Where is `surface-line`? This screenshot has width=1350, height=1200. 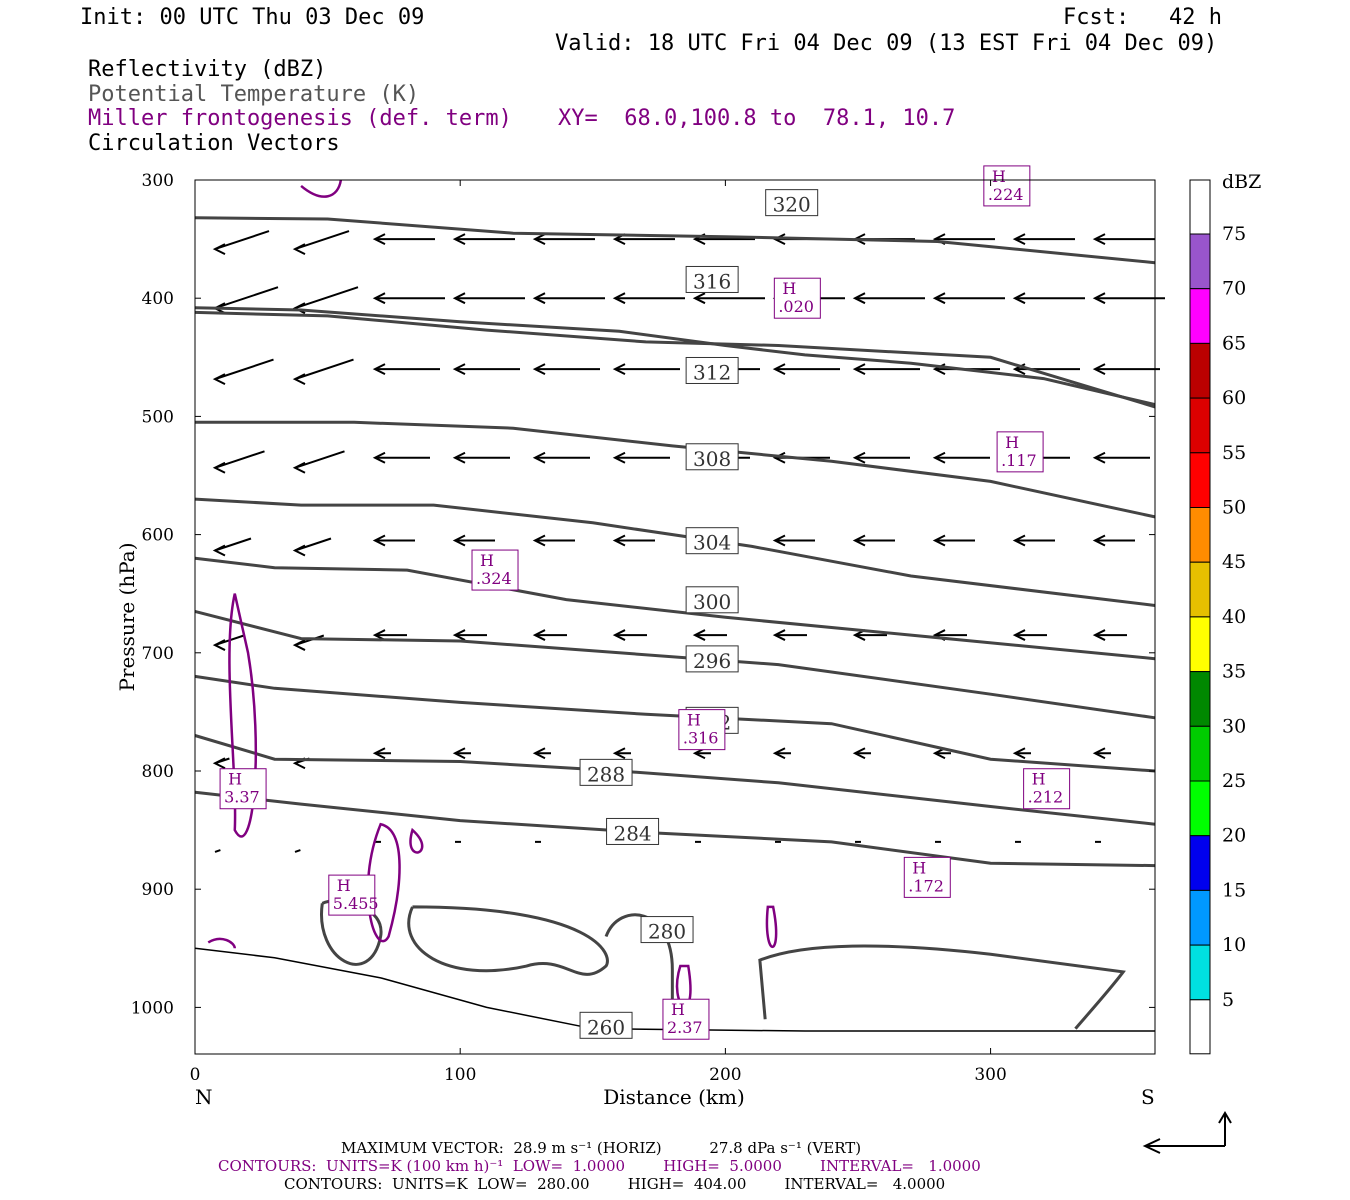 surface-line is located at coordinates (674, 989).